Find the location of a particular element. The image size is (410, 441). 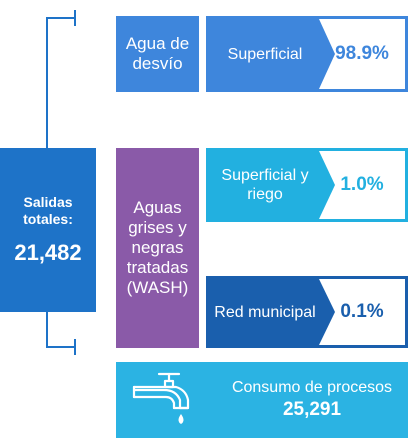

surface-row: Superficial 98.9% is located at coordinates (307, 54).